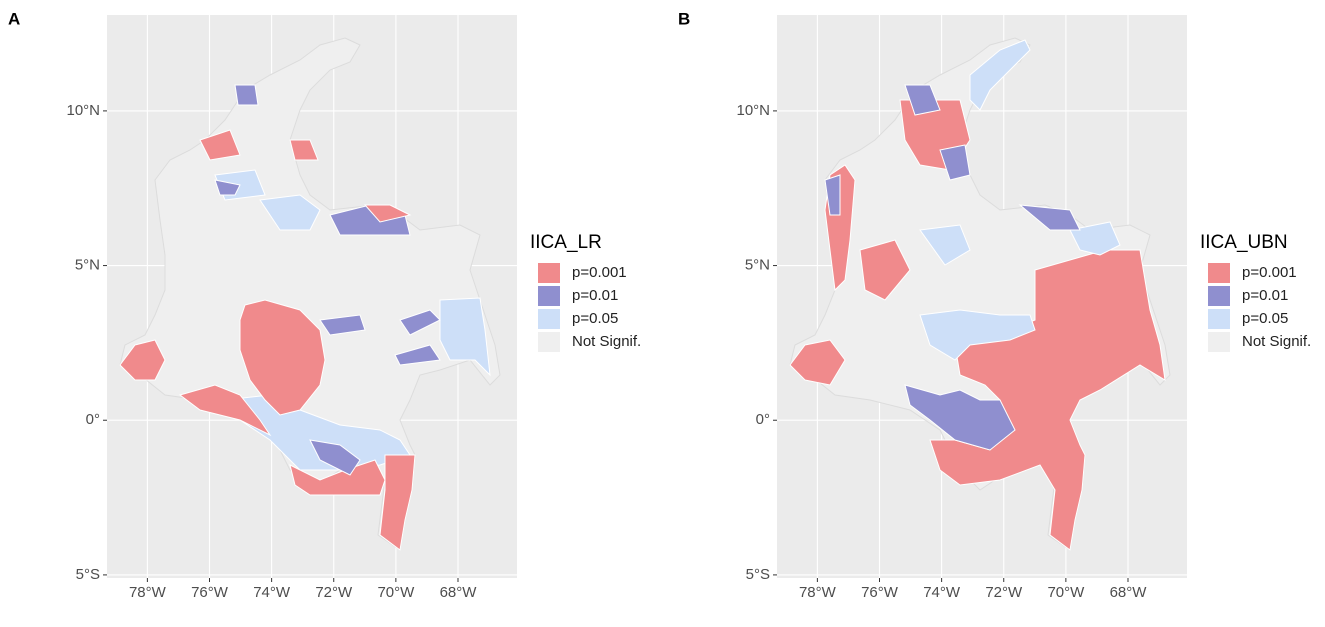 Image resolution: width=1325 pixels, height=627 pixels. Describe the element at coordinates (14, 18) in the screenshot. I see `panel-label: A` at that location.